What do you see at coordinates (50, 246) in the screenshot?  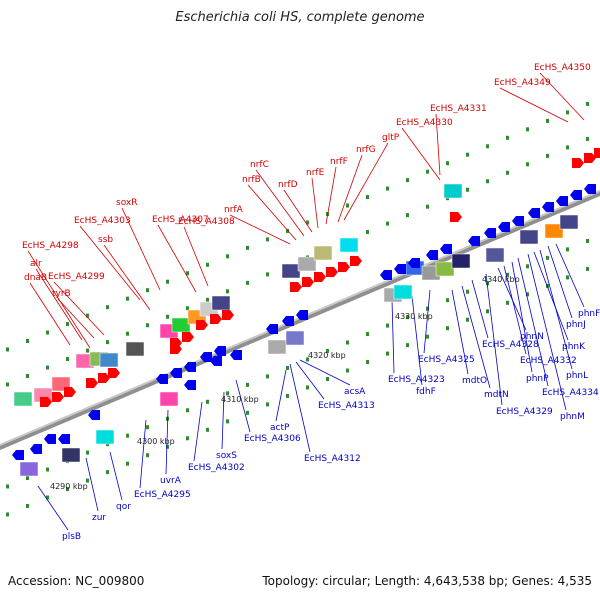 I see `forward-gene-label: EcHS_A4298` at bounding box center [50, 246].